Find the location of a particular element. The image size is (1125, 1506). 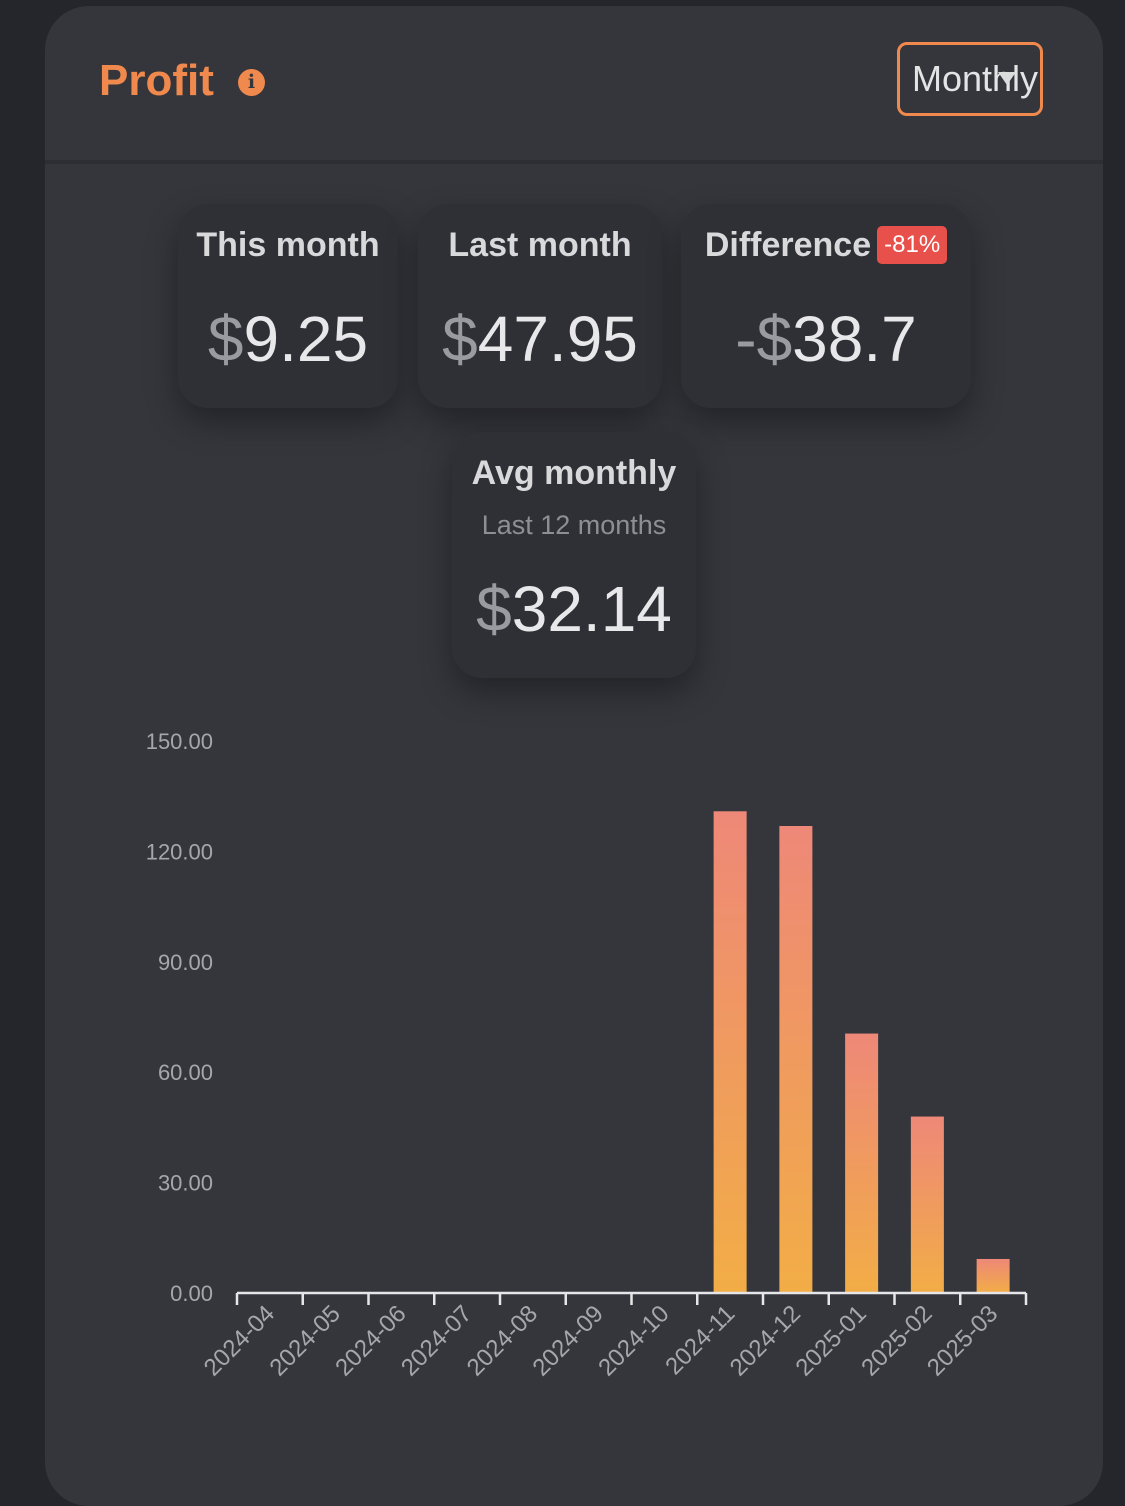

y-tick-label: 60.00 is located at coordinates (185, 1072).